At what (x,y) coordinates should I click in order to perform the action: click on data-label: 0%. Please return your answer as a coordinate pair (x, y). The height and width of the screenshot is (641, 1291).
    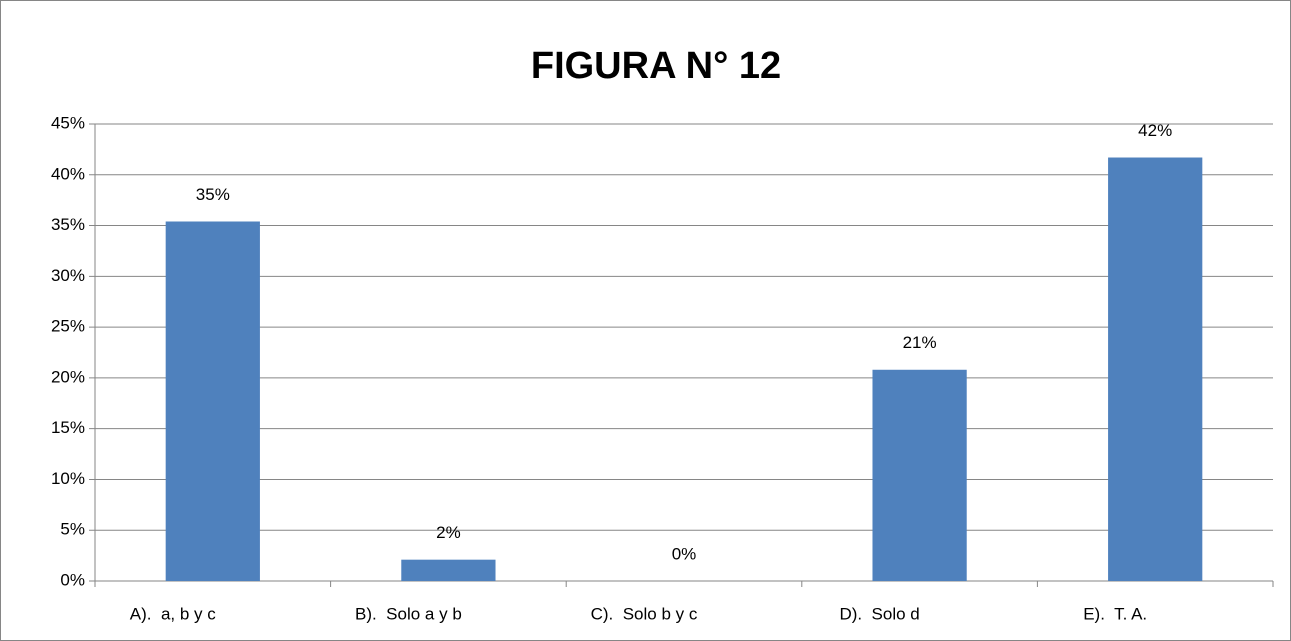
    Looking at the image, I should click on (684, 553).